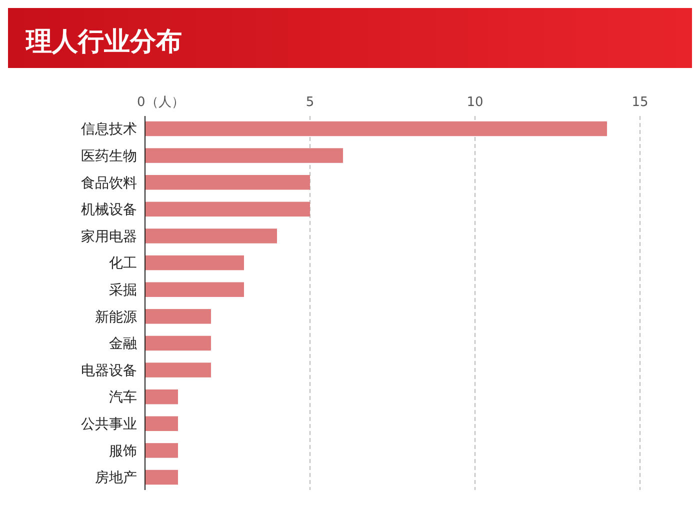 The height and width of the screenshot is (526, 700). I want to click on chart-title: 理人行业分布, so click(103, 42).